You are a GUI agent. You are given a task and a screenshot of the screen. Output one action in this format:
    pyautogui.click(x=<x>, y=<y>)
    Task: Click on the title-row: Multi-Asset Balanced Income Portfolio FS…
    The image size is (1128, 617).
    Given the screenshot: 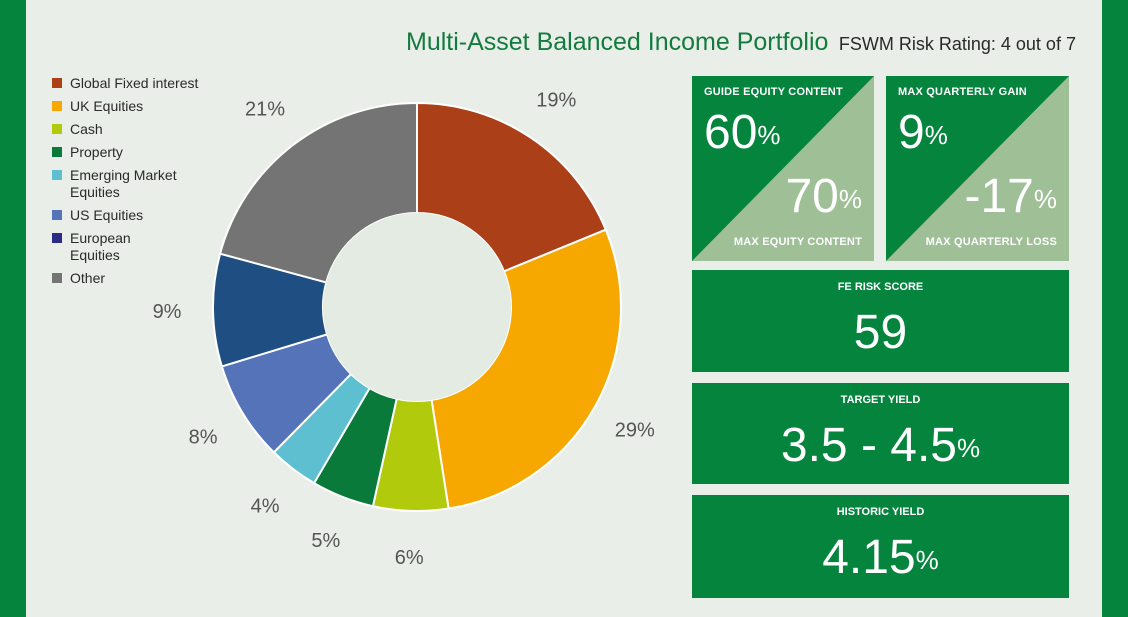 What is the action you would take?
    pyautogui.click(x=741, y=42)
    